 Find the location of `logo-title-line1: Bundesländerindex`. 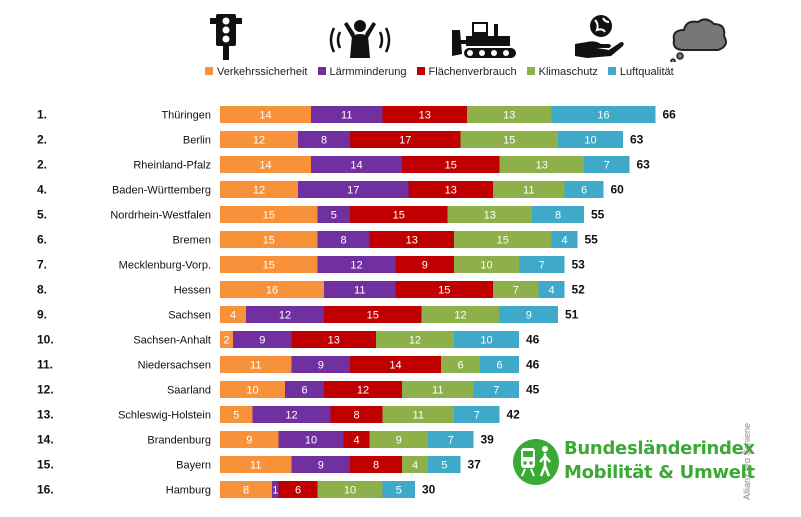

logo-title-line1: Bundesländerindex is located at coordinates (659, 448).